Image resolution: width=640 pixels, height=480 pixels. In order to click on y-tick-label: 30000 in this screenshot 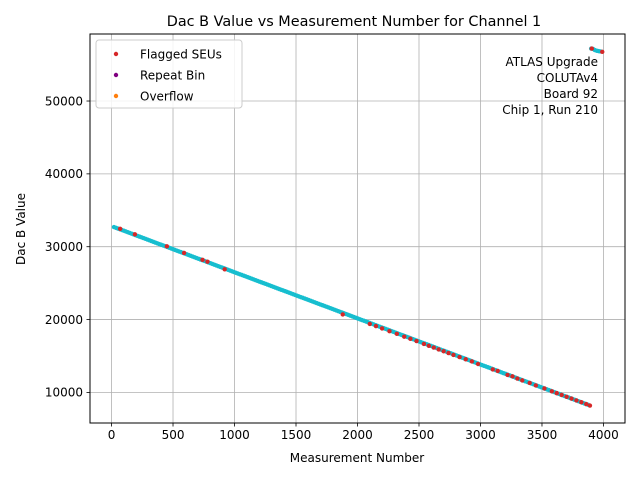, I will do `click(64, 247)`.